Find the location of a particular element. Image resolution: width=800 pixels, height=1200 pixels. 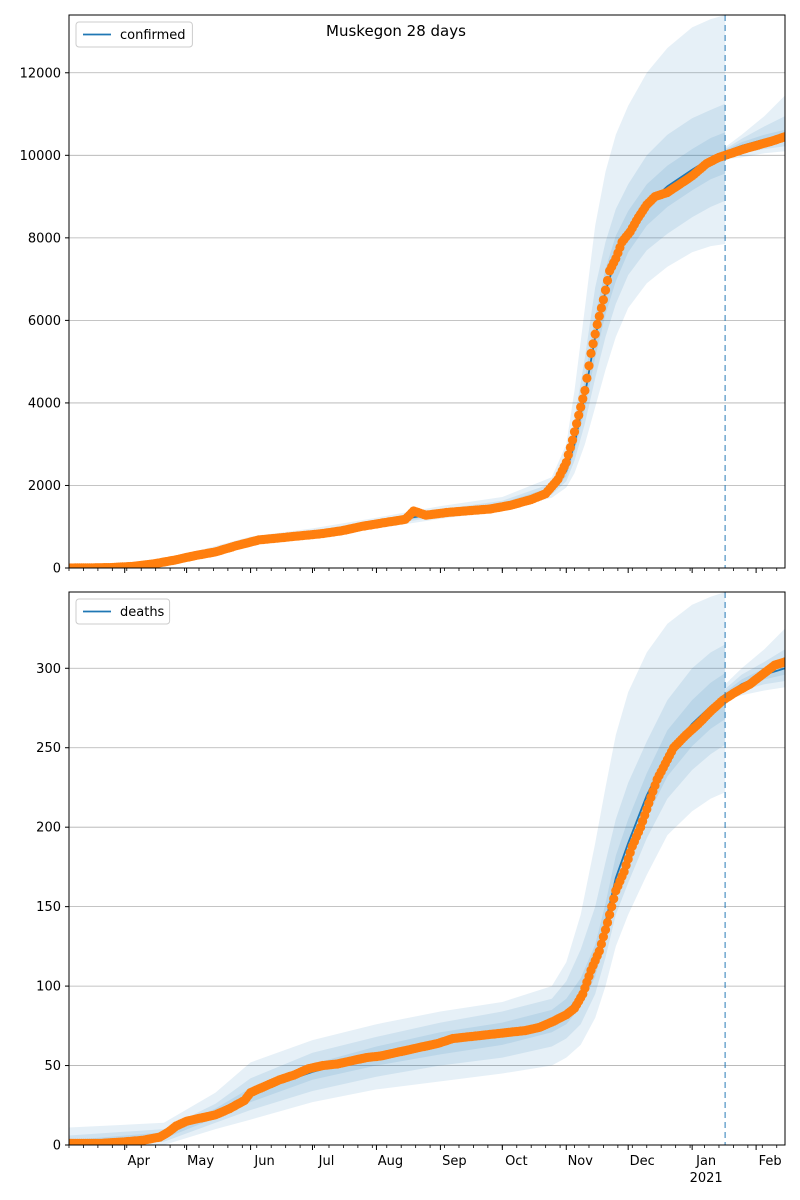

legend: deaths is located at coordinates (123, 611).